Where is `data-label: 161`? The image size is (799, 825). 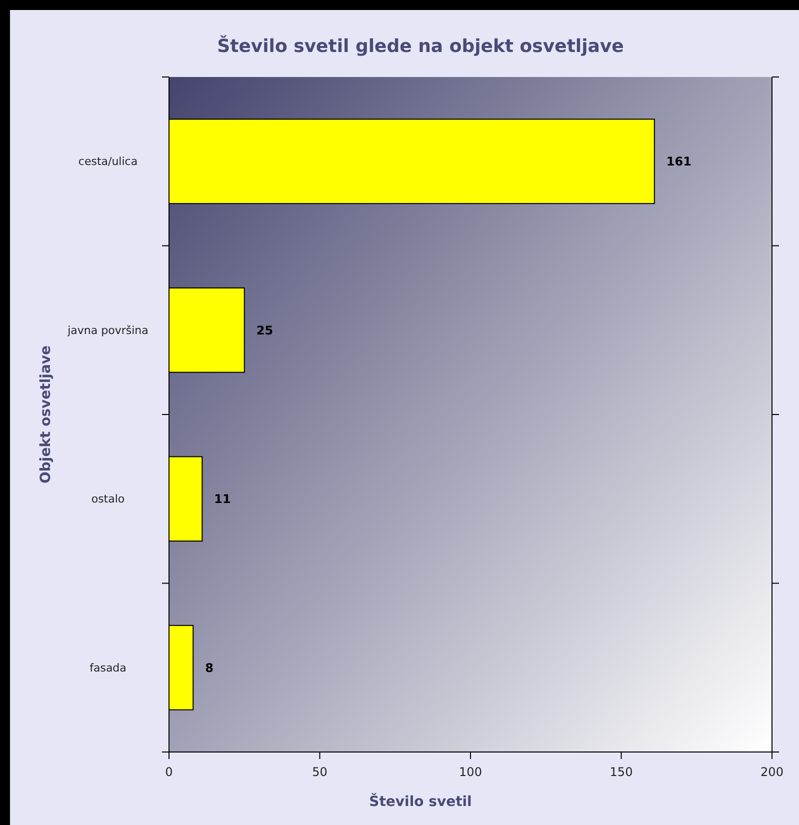 data-label: 161 is located at coordinates (679, 161).